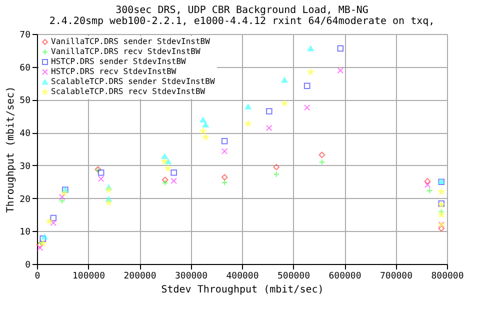 The height and width of the screenshot is (320, 480). I want to click on y-tick-label: 50, so click(25, 101).